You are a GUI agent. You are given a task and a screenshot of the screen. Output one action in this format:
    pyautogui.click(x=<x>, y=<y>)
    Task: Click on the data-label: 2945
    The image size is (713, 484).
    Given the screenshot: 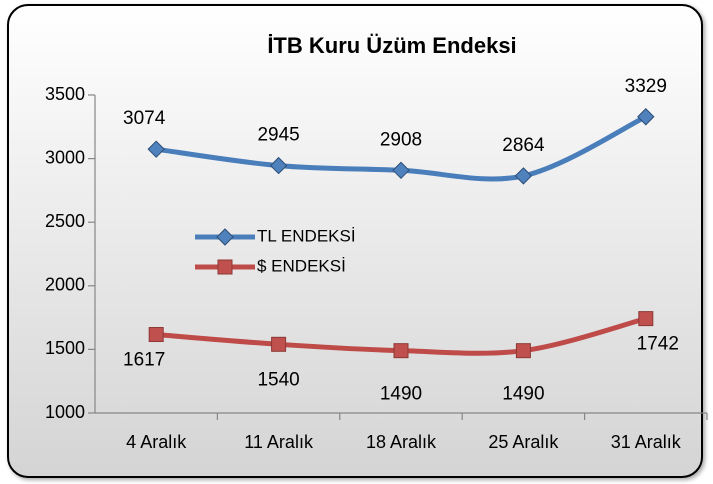 What is the action you would take?
    pyautogui.click(x=278, y=135)
    